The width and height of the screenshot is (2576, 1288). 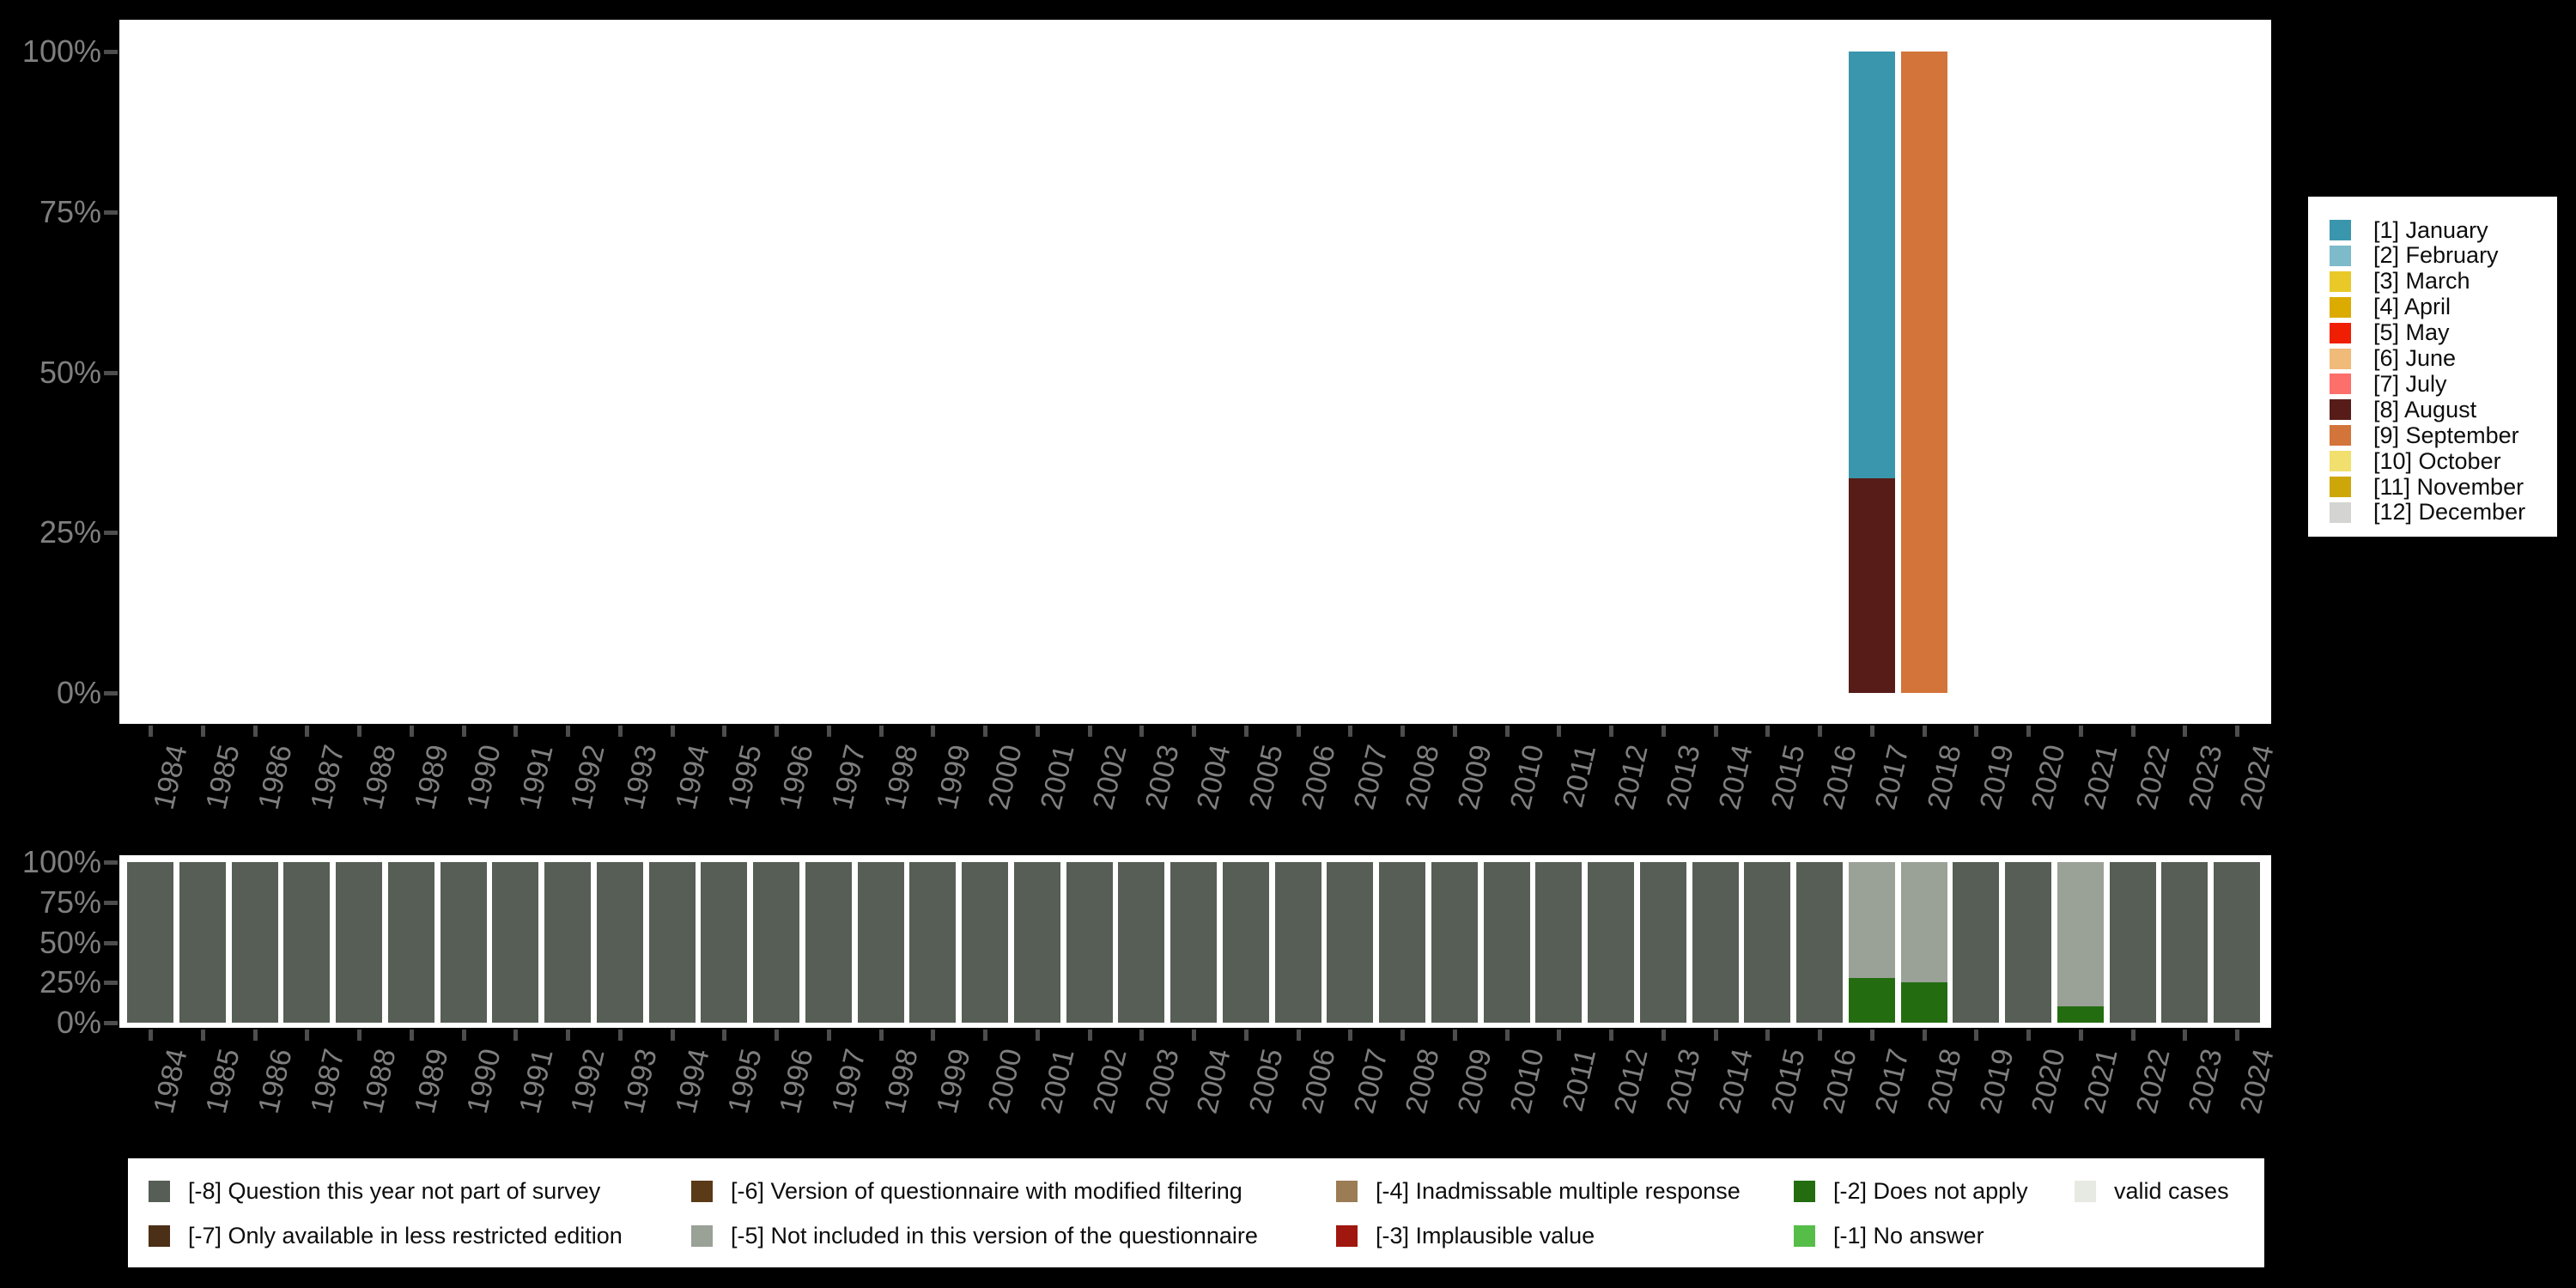 I want to click on legend-label: [3] March, so click(x=2421, y=281).